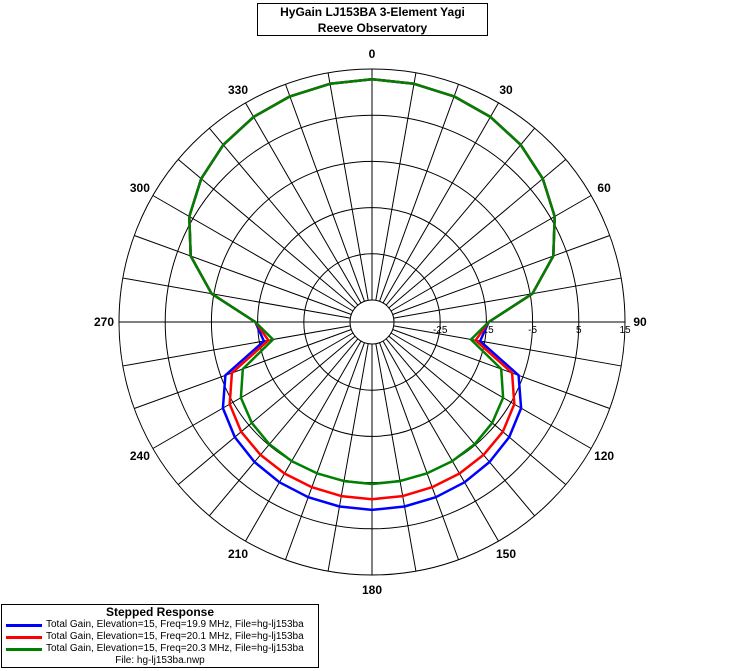 The height and width of the screenshot is (671, 744). Describe the element at coordinates (372, 54) in the screenshot. I see `angle-label-0: 0` at that location.